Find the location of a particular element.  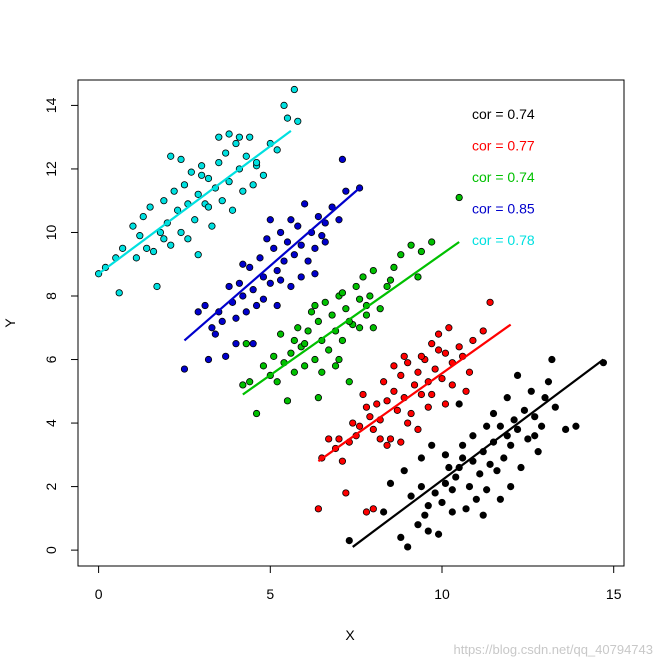

y-tick-label: 0 is located at coordinates (51, 550).